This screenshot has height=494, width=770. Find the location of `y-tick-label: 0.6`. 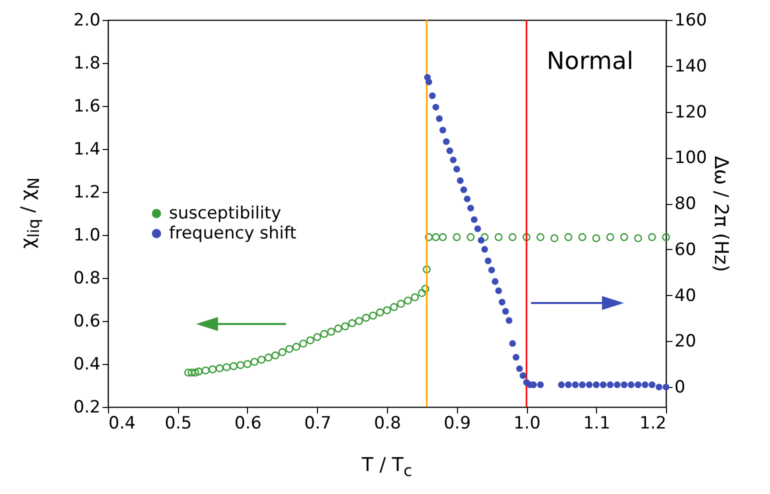

y-tick-label: 0.6 is located at coordinates (86, 322).